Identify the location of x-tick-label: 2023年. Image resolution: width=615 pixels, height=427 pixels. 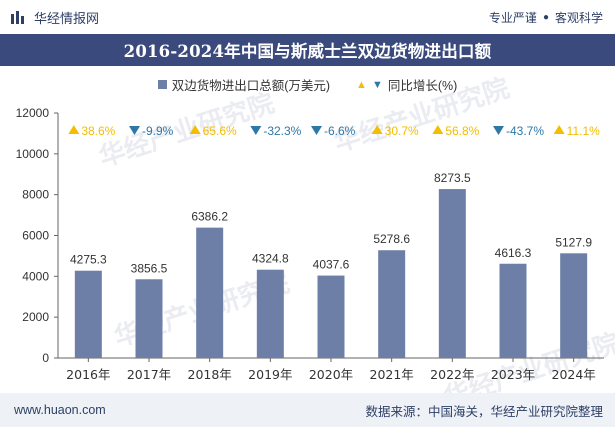
(513, 374).